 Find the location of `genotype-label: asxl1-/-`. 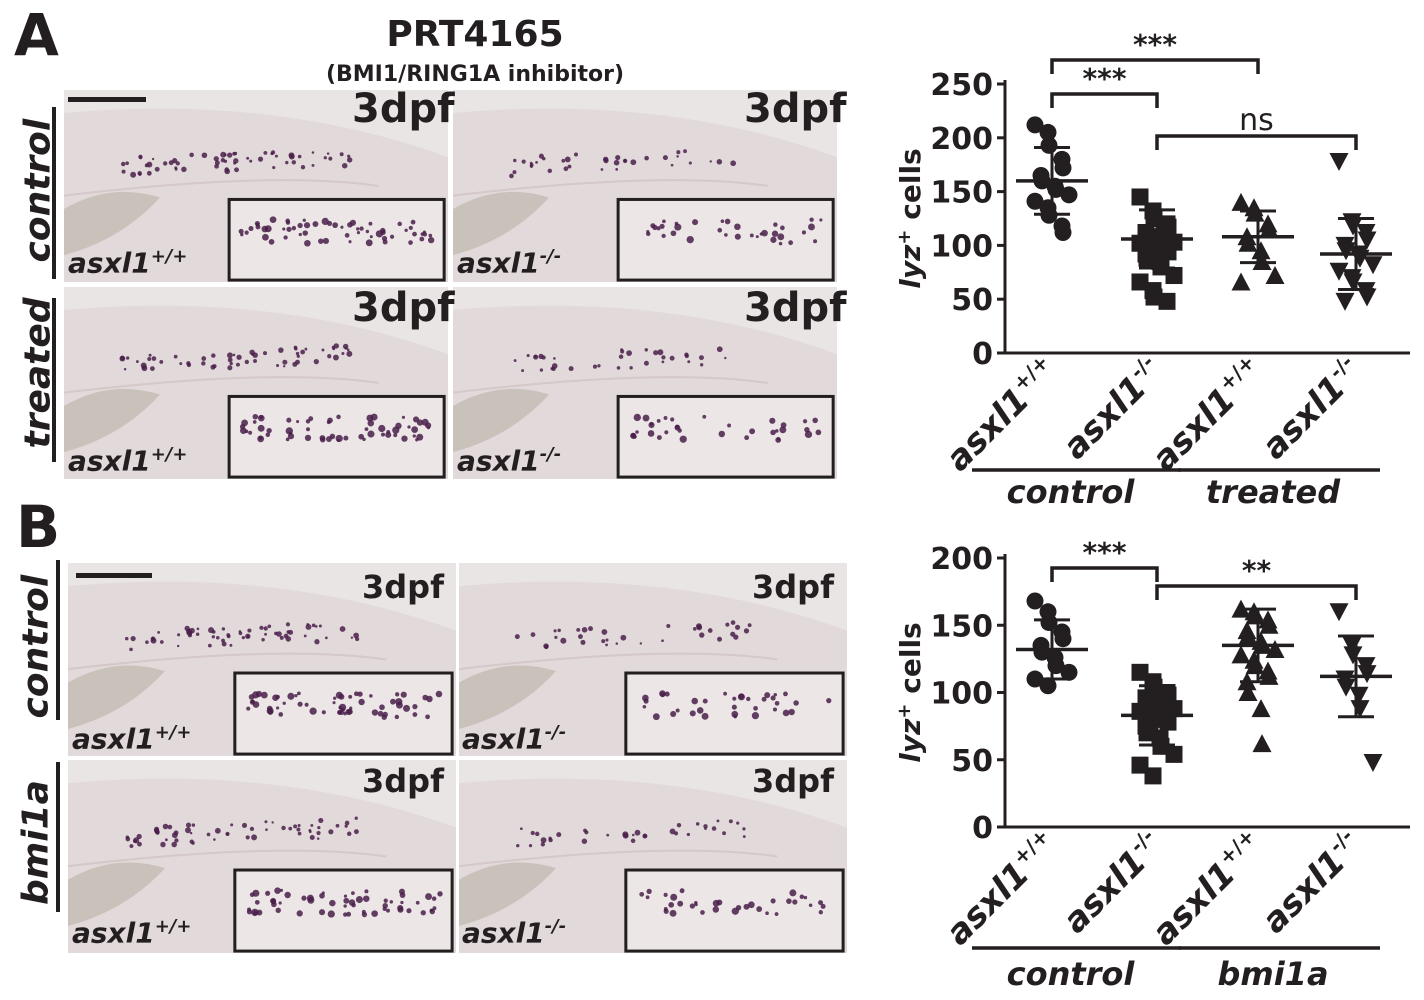

genotype-label: asxl1-/- is located at coordinates (514, 933).